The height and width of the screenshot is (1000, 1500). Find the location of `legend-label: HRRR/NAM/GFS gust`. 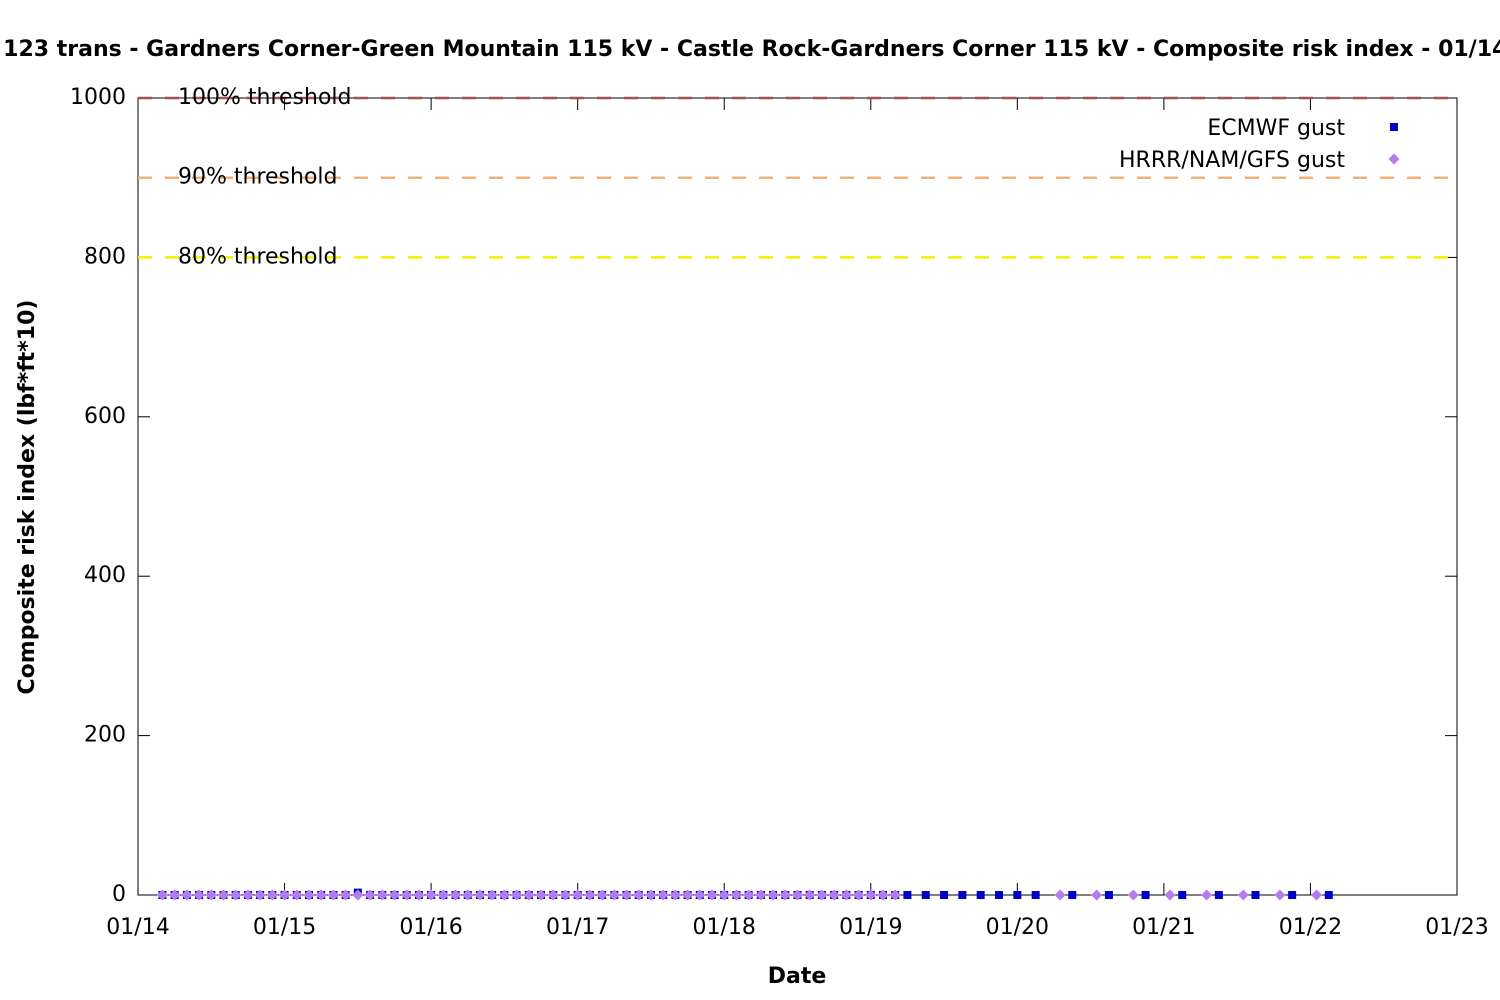

legend-label: HRRR/NAM/GFS gust is located at coordinates (1232, 160).